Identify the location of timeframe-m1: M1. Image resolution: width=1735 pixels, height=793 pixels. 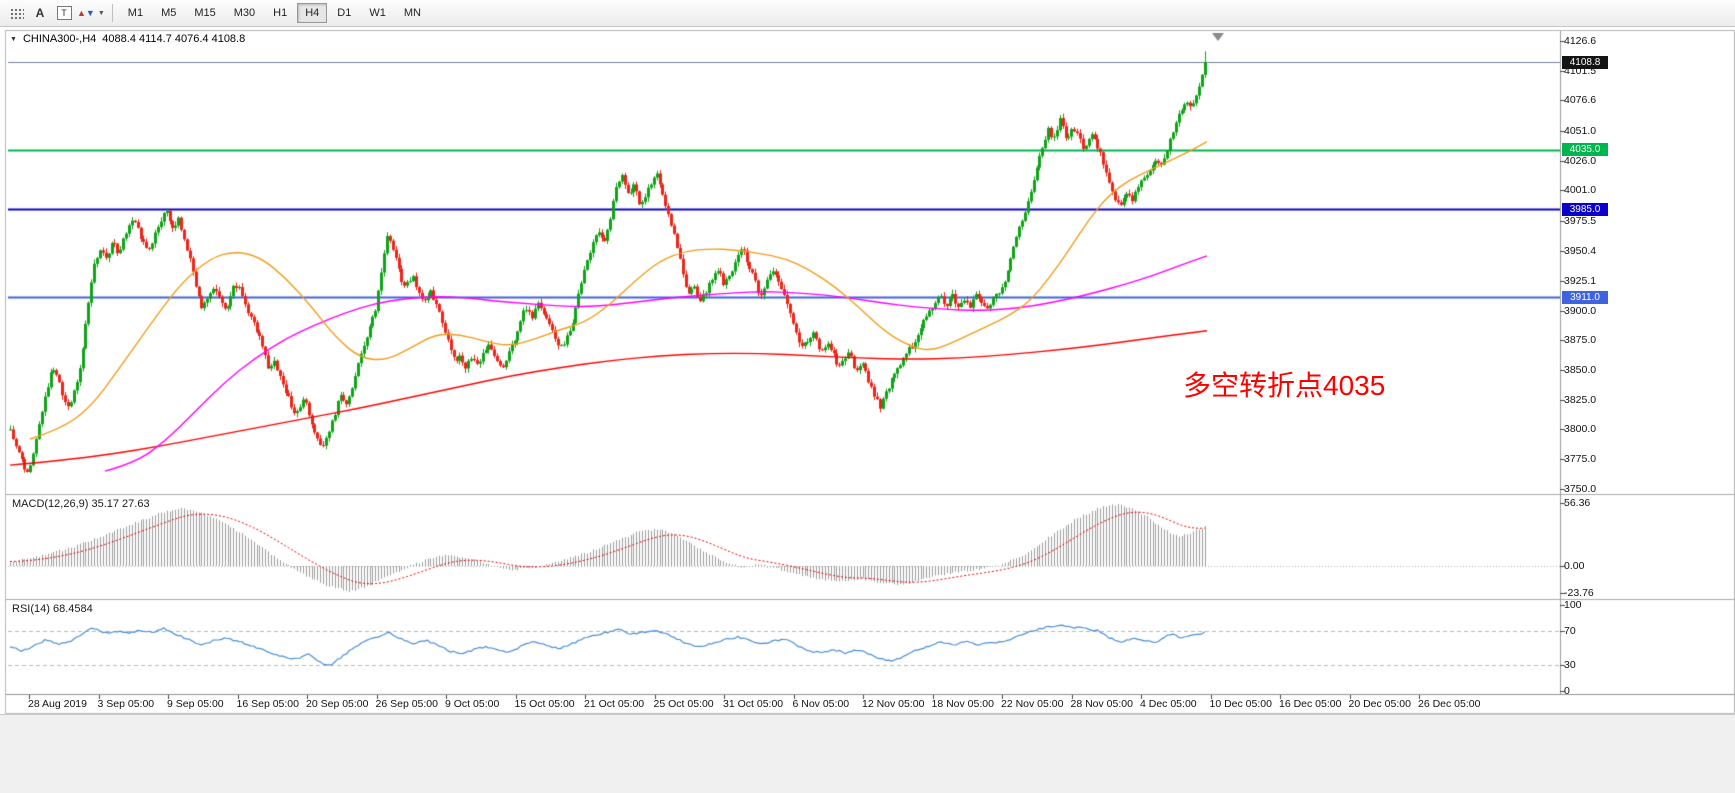
(135, 13).